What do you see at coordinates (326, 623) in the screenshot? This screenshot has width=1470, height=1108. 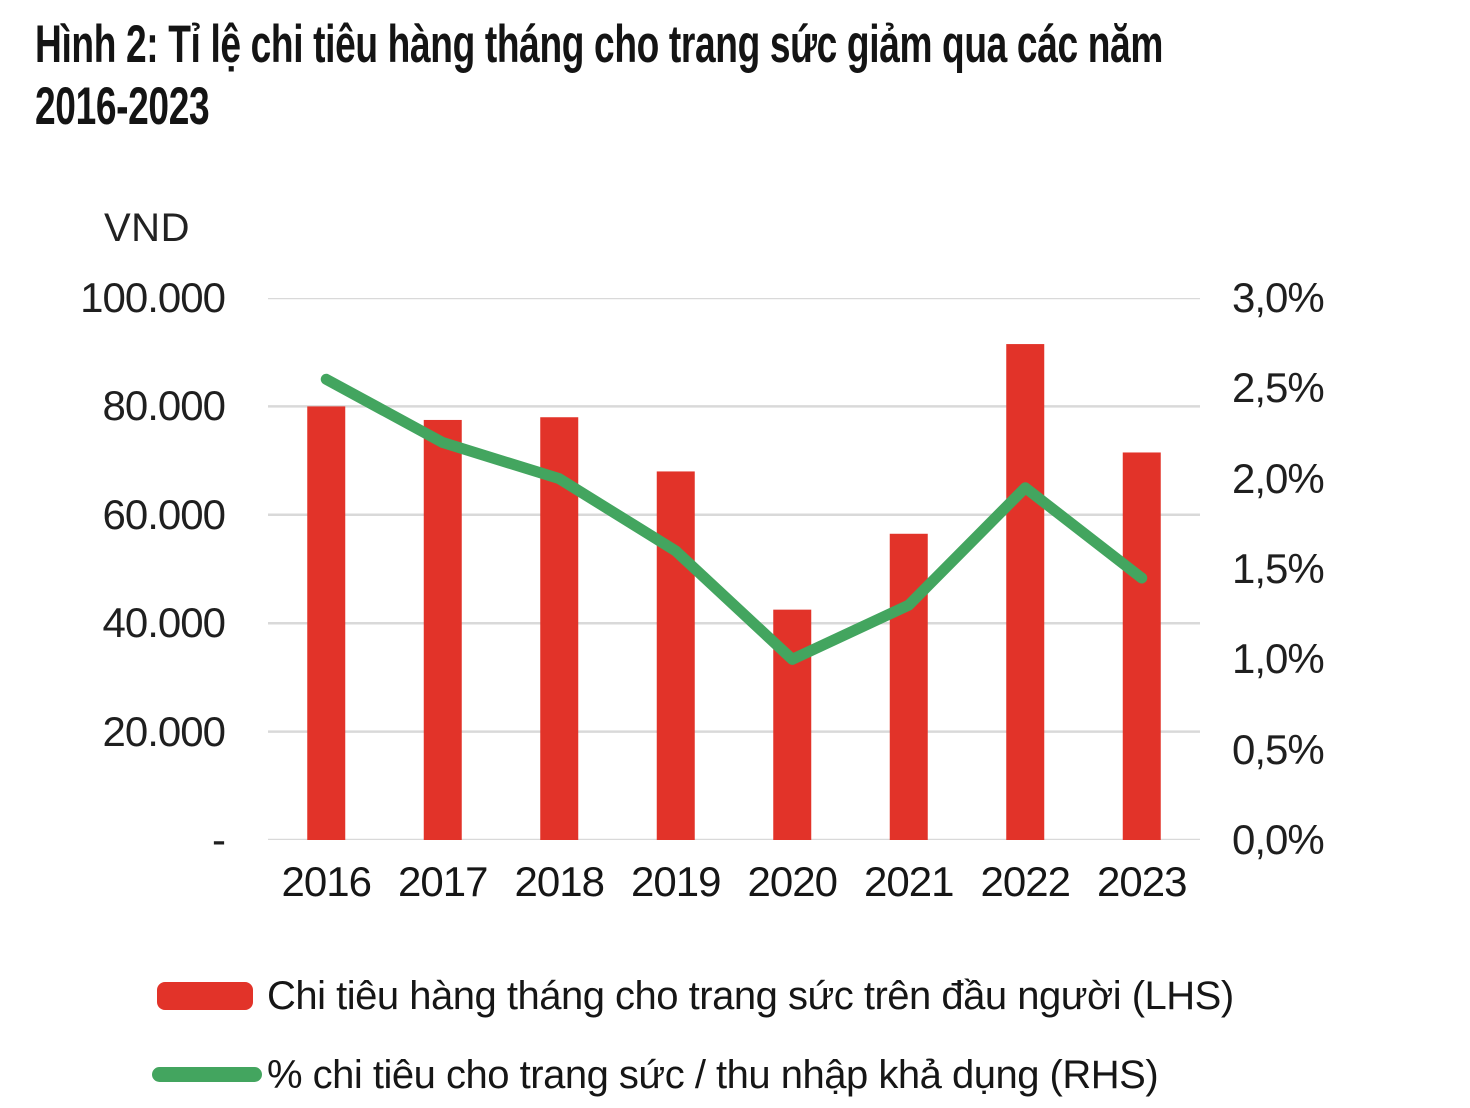 I see `bar-2016` at bounding box center [326, 623].